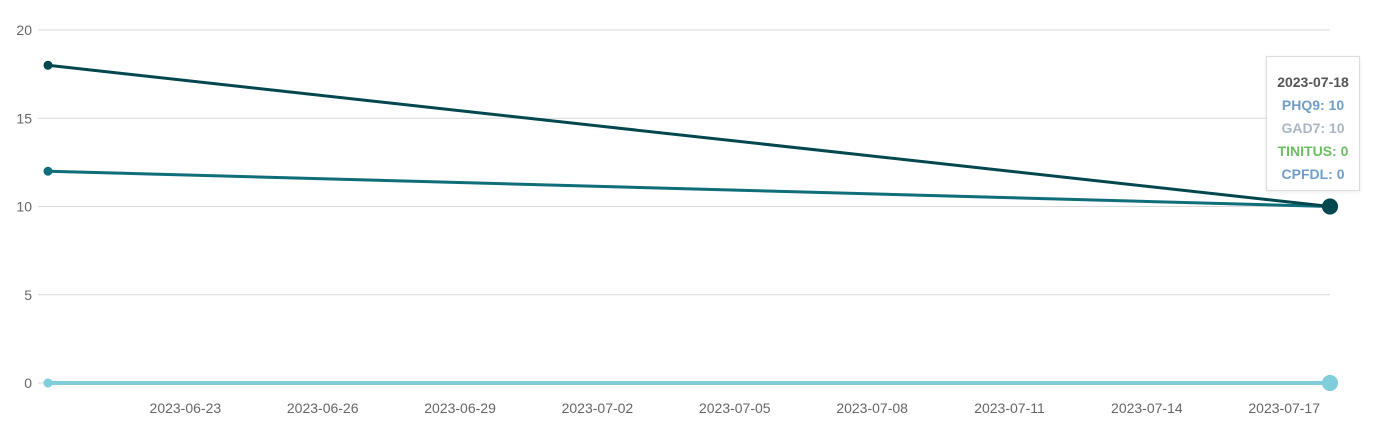 The height and width of the screenshot is (433, 1382). I want to click on tooltip-row-phq9: PHQ9: 10, so click(1313, 105).